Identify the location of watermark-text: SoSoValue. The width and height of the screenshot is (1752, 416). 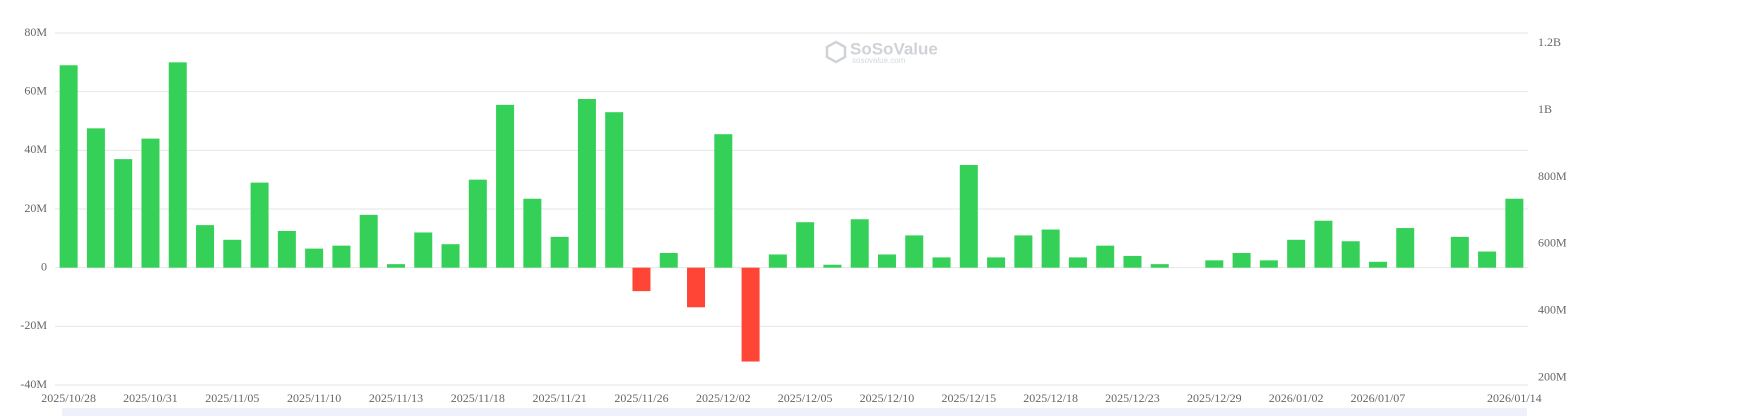
(894, 48).